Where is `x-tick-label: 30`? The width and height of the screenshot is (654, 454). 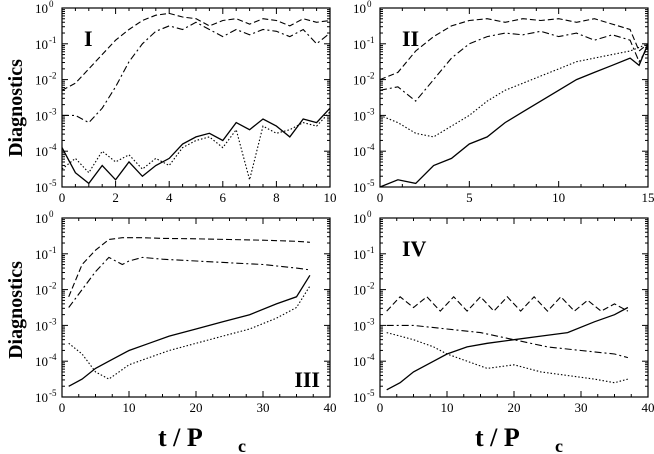 x-tick-label: 30 is located at coordinates (581, 407).